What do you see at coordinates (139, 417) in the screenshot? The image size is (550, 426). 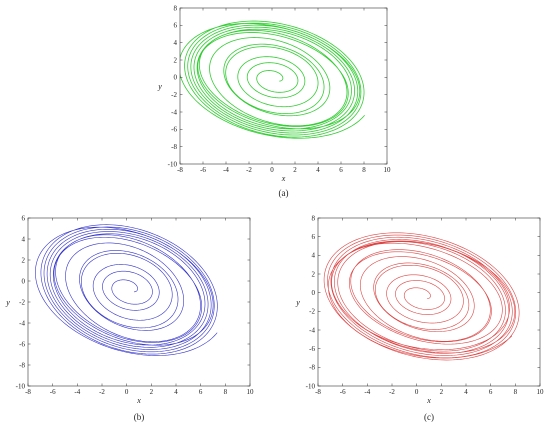 I see `panel-caption: (b)` at bounding box center [139, 417].